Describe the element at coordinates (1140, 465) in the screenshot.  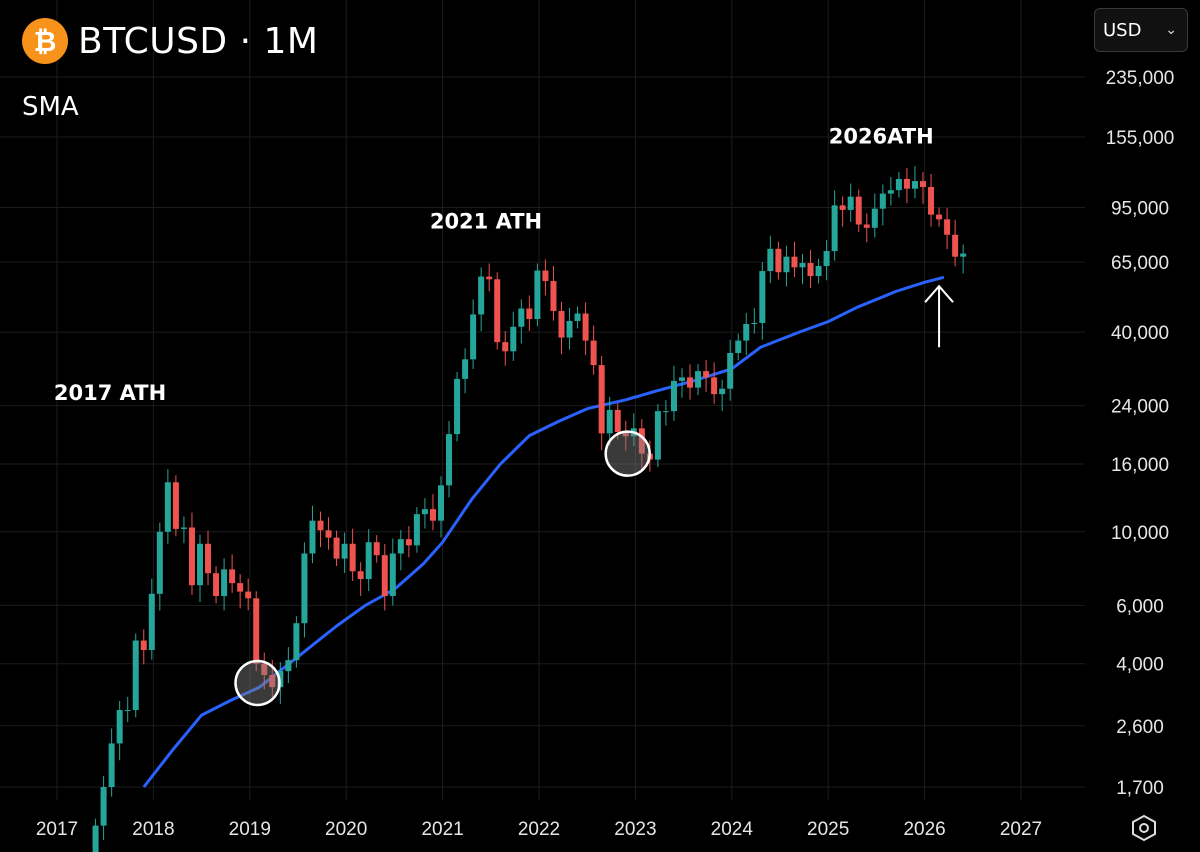
I see `price-tick-label: 16,000` at that location.